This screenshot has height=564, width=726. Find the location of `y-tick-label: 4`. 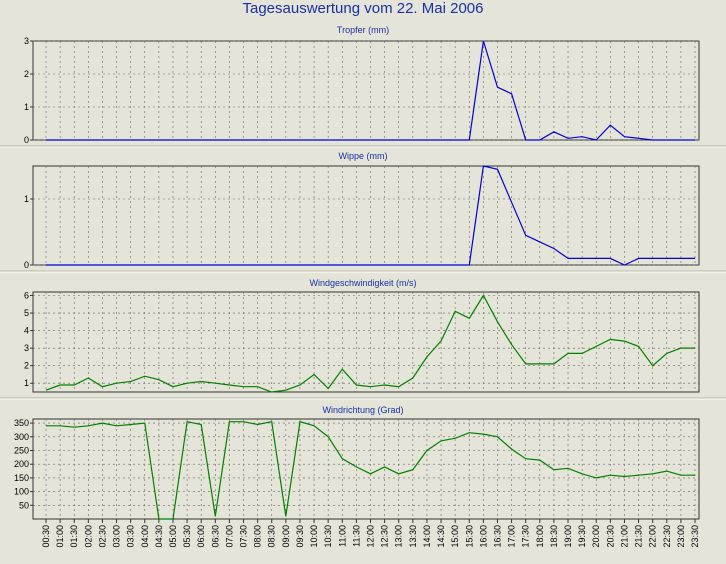

y-tick-label: 4 is located at coordinates (26, 331).